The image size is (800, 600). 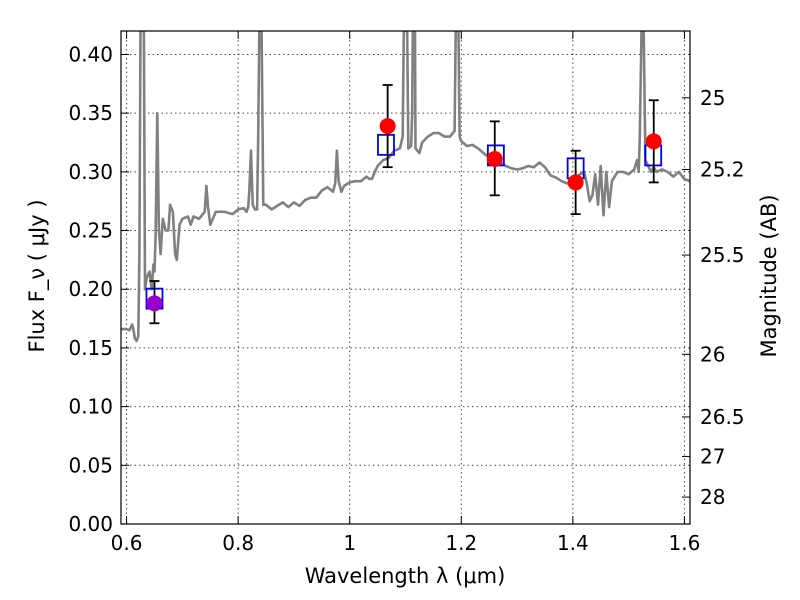 I want to click on magnitude-tick-label: 27, so click(x=712, y=456).